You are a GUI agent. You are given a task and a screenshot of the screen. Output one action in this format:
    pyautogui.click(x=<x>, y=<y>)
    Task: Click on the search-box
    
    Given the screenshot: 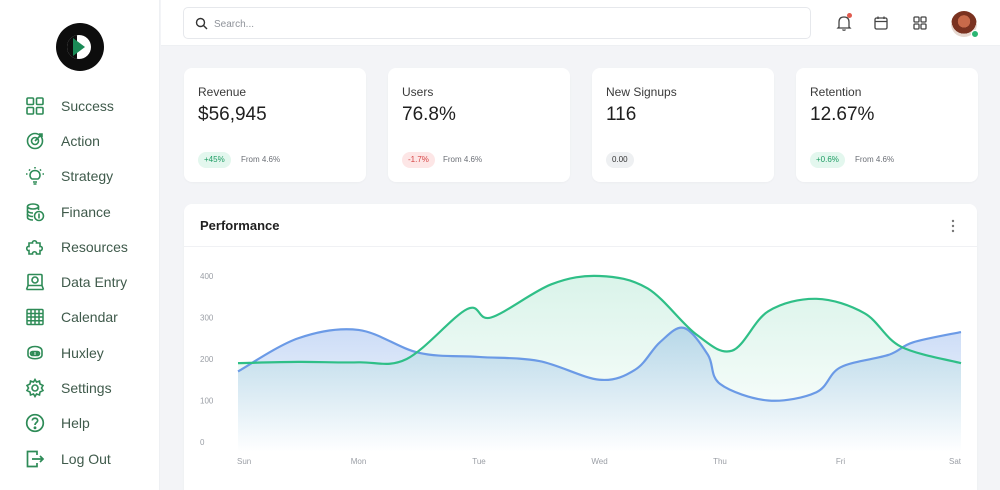 What is the action you would take?
    pyautogui.click(x=497, y=23)
    